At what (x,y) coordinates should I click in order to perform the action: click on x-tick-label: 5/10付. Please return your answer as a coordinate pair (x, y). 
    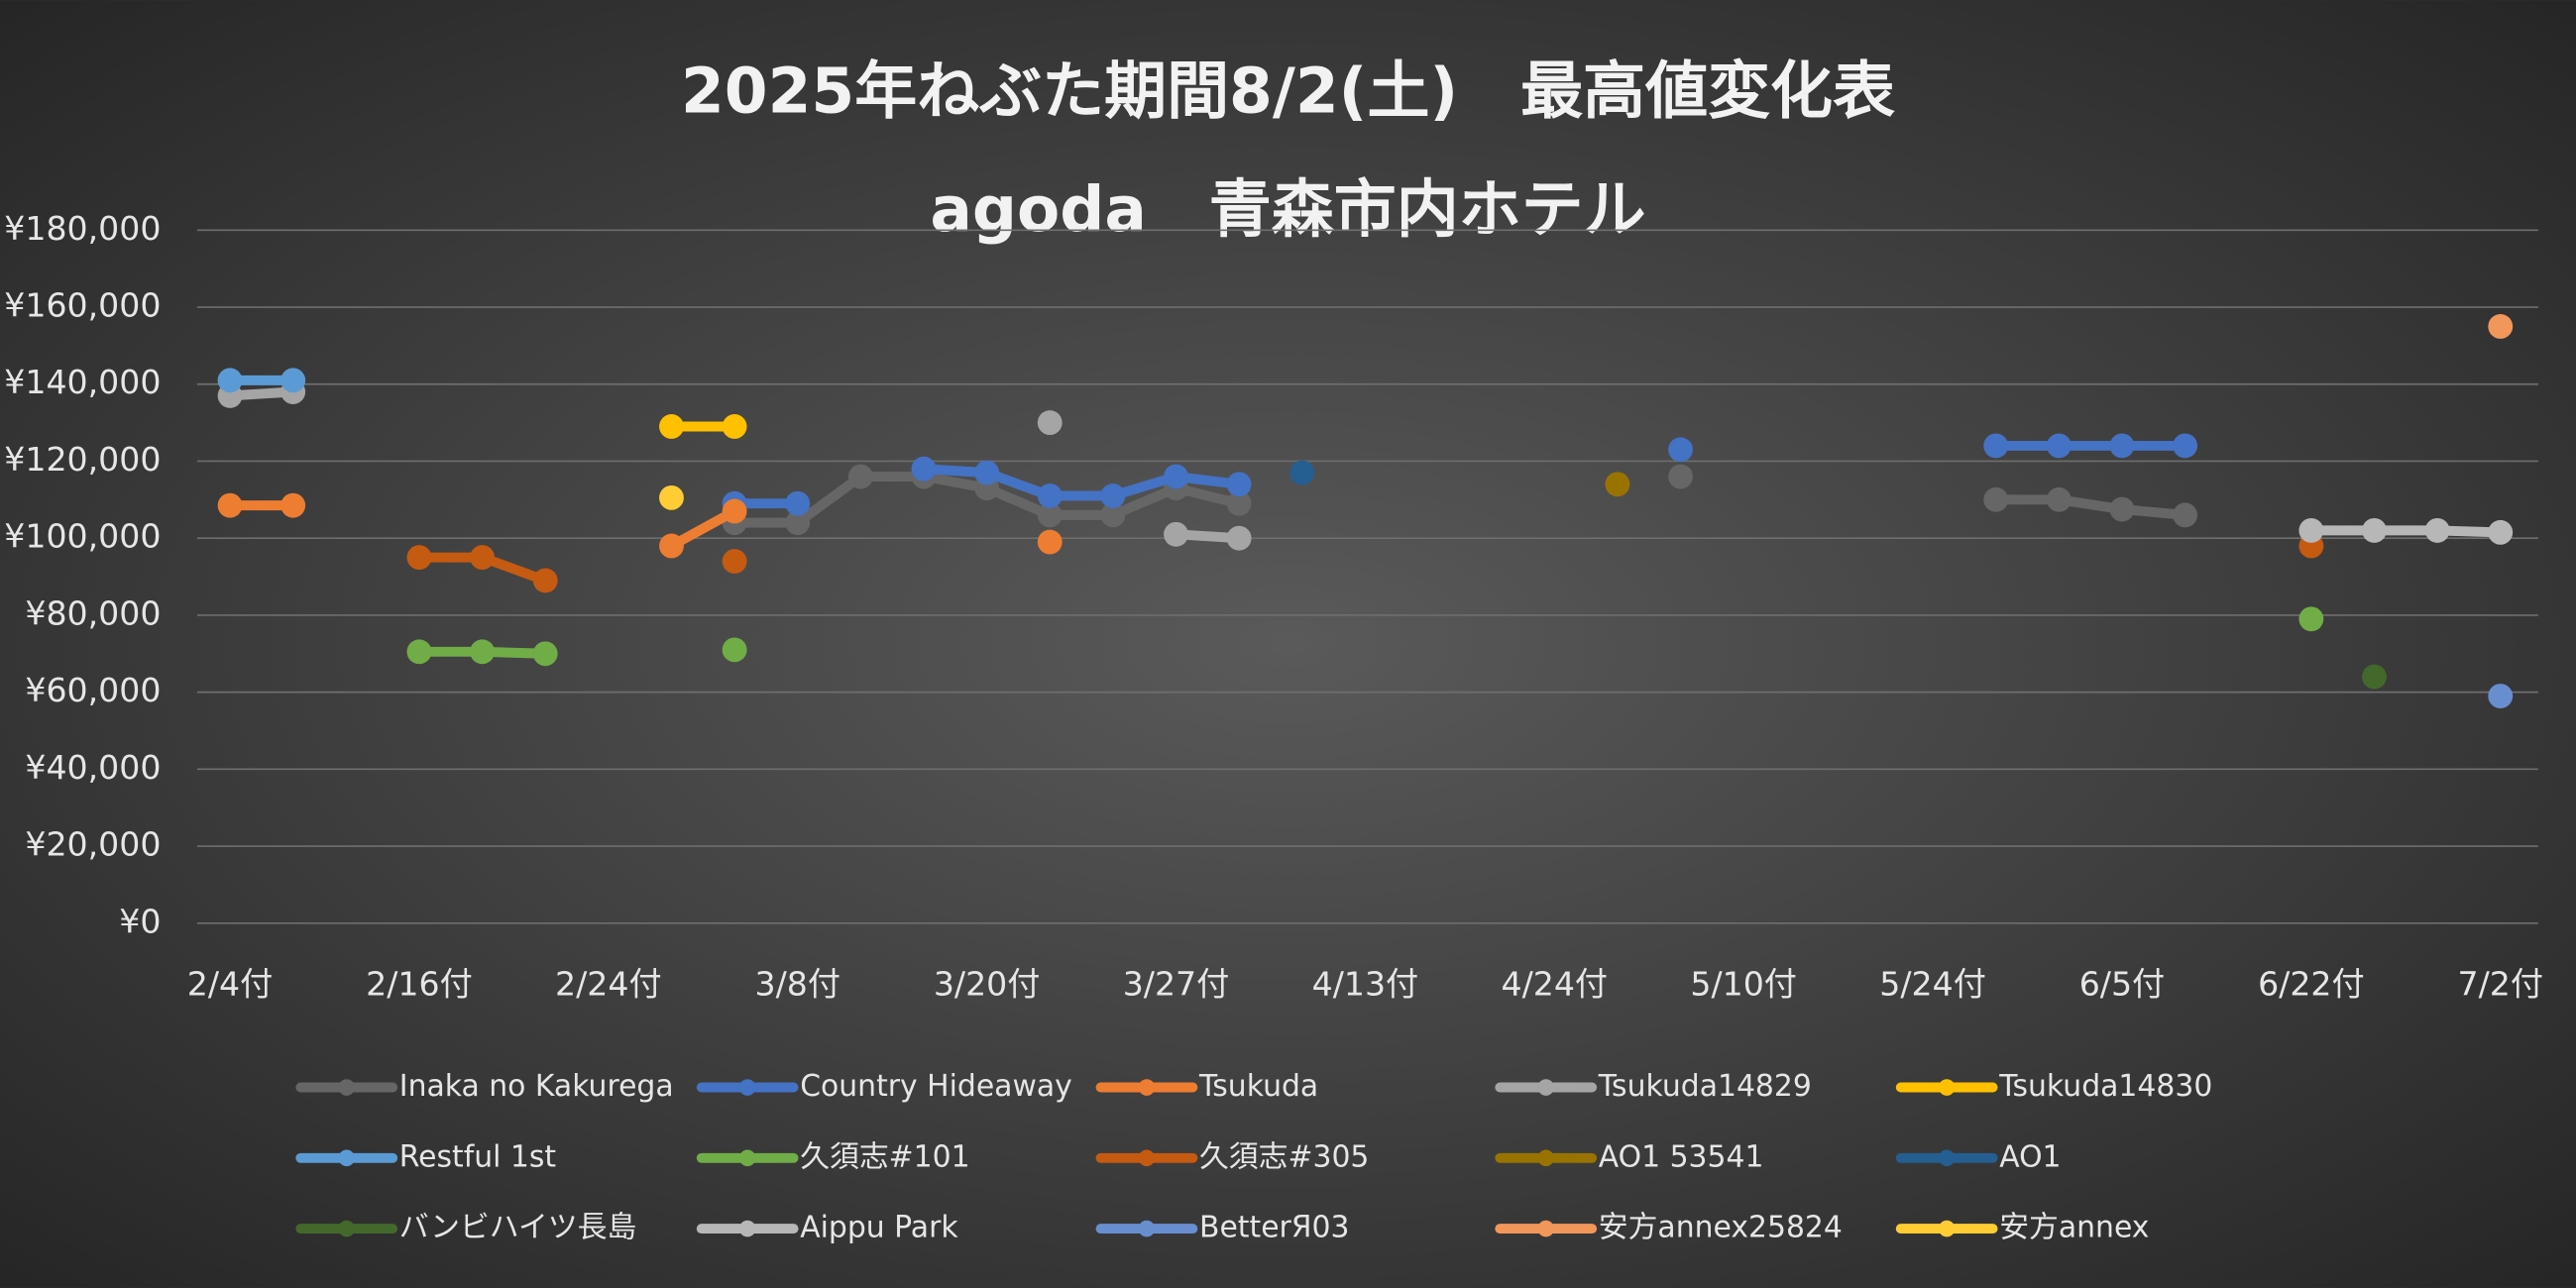
    Looking at the image, I should click on (1743, 984).